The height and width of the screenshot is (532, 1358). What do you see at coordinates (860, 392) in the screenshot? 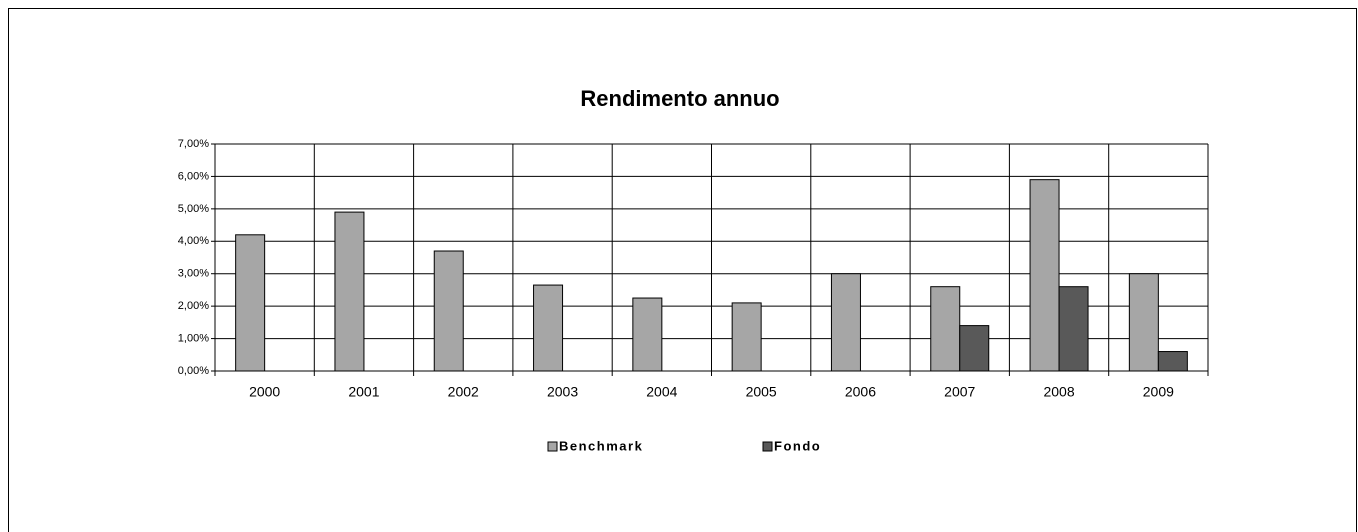
I see `x-tick-label: 2006` at bounding box center [860, 392].